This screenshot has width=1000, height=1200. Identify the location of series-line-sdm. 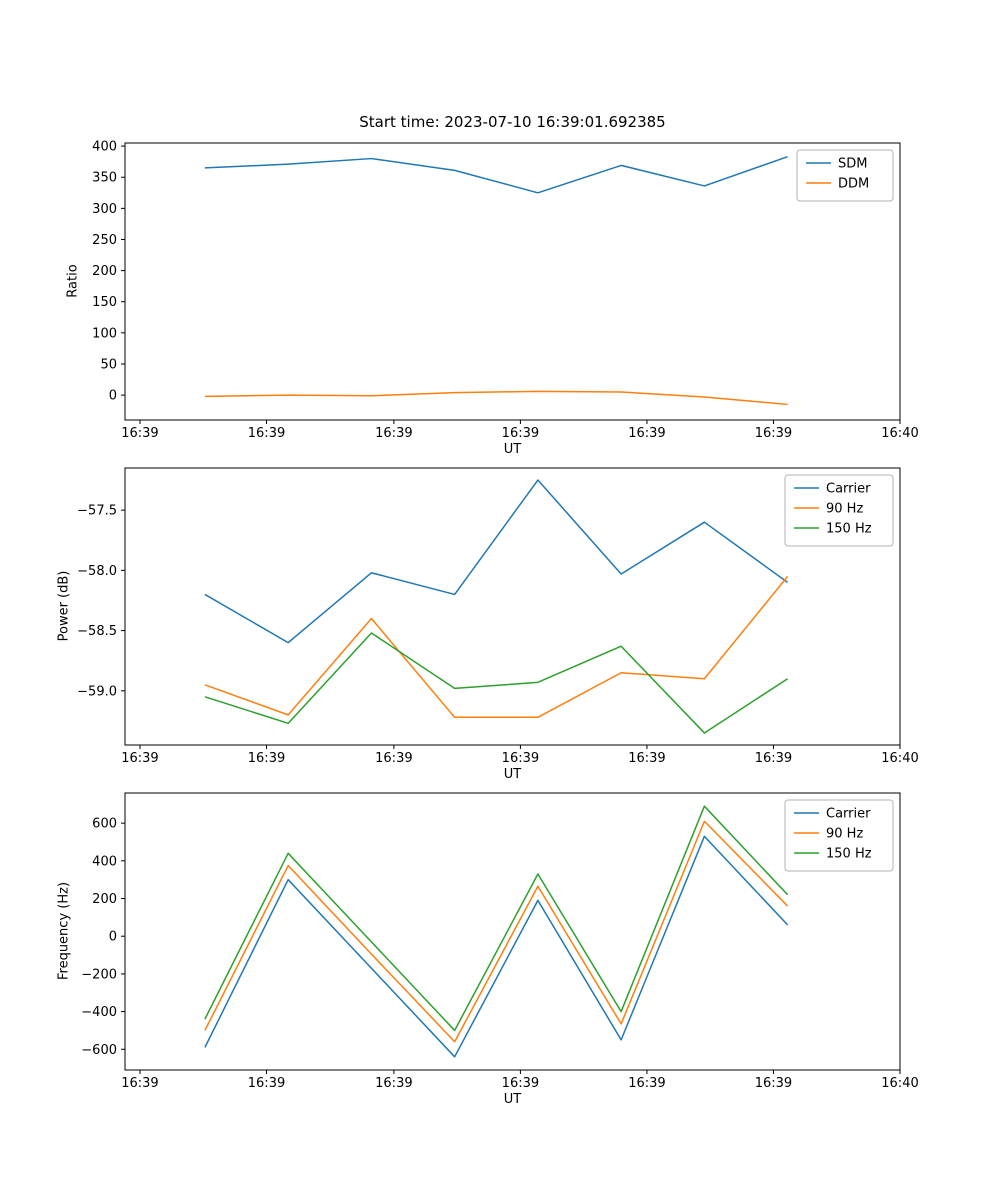
(496, 174).